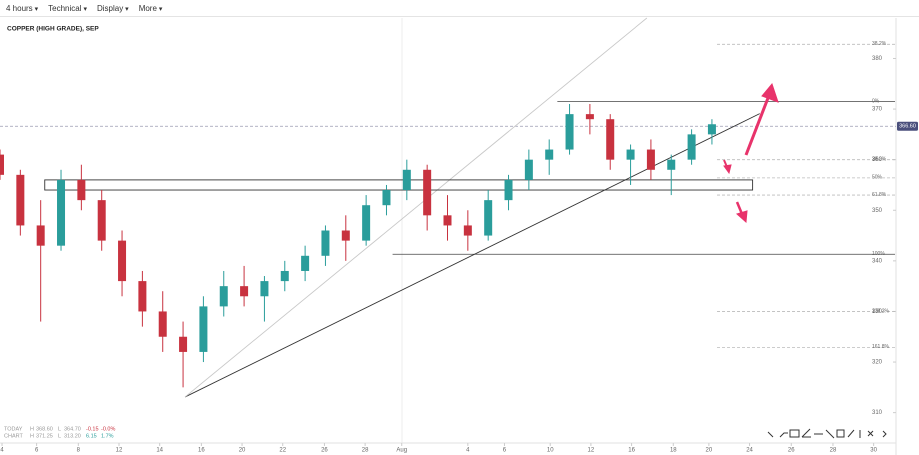  I want to click on x-tick-label: Aug, so click(401, 451).